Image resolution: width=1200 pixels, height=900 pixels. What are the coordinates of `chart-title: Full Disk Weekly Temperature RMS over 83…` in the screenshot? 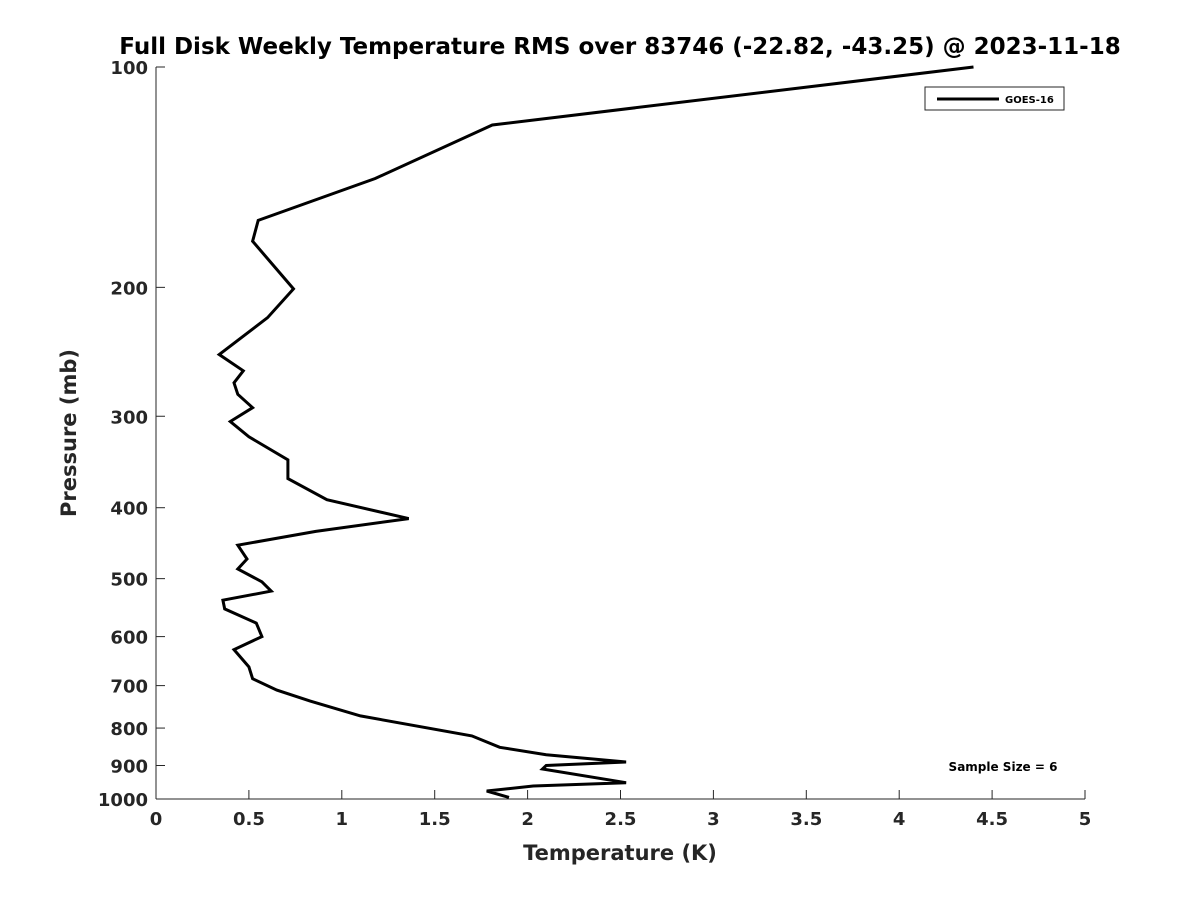 It's located at (620, 47).